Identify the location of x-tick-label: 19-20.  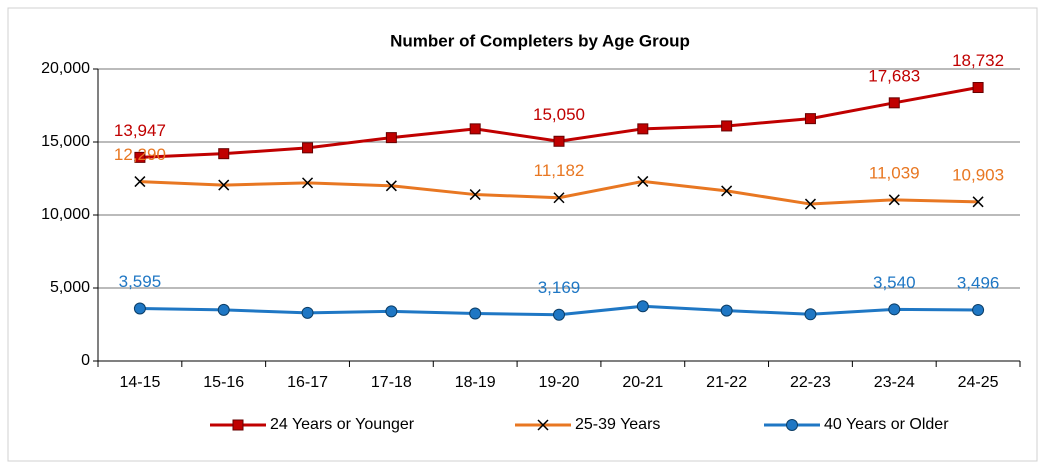
(559, 382).